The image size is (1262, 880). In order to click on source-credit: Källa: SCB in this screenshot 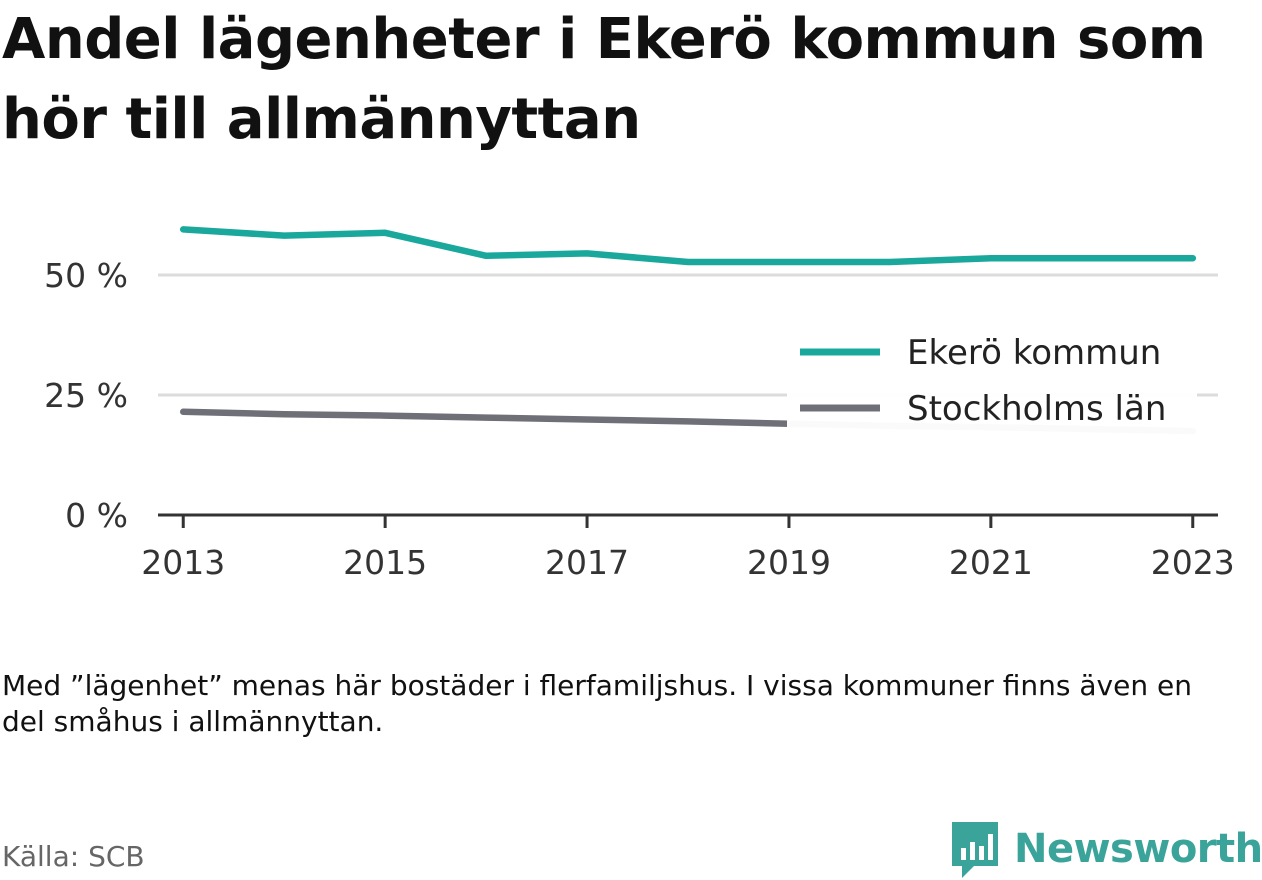, I will do `click(73, 856)`.